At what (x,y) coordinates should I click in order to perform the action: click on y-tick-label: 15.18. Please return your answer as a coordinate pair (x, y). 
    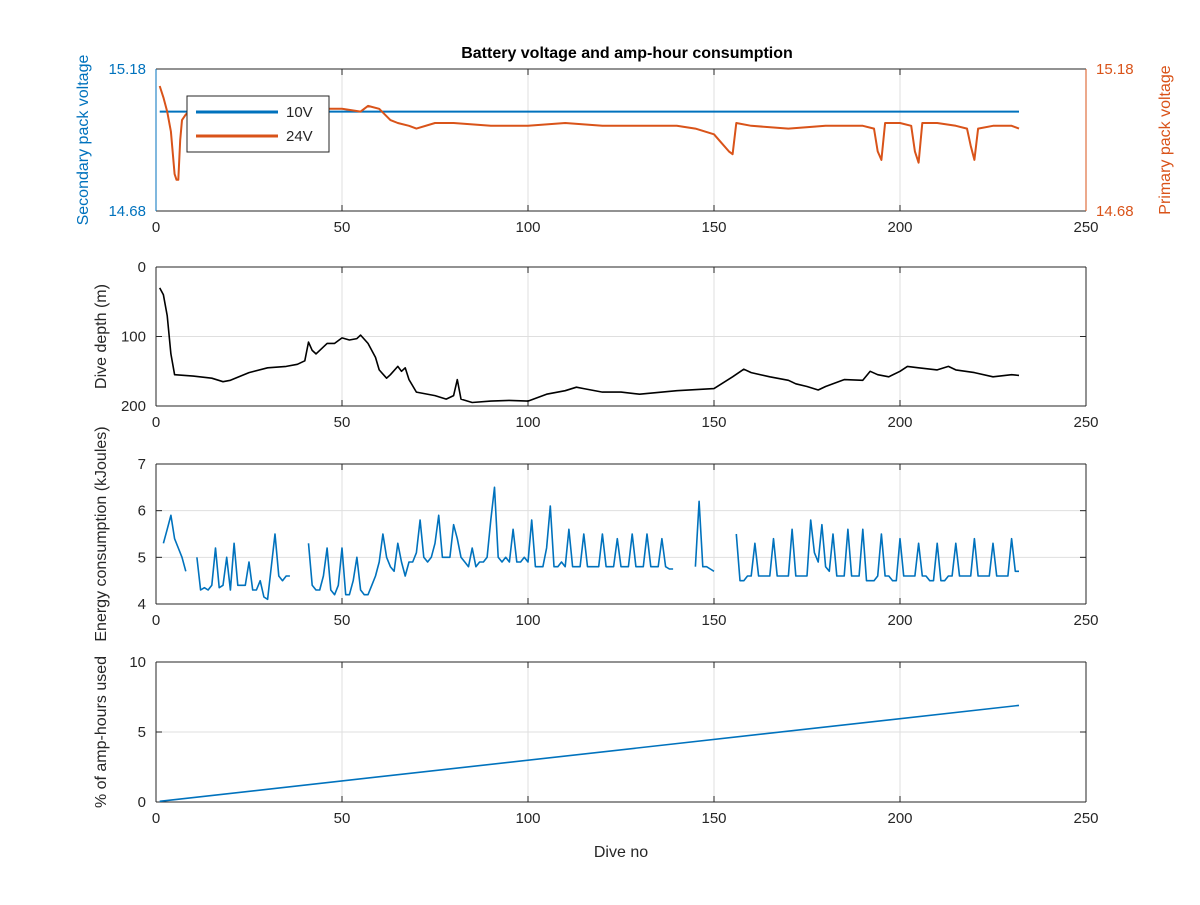
    Looking at the image, I should click on (127, 69).